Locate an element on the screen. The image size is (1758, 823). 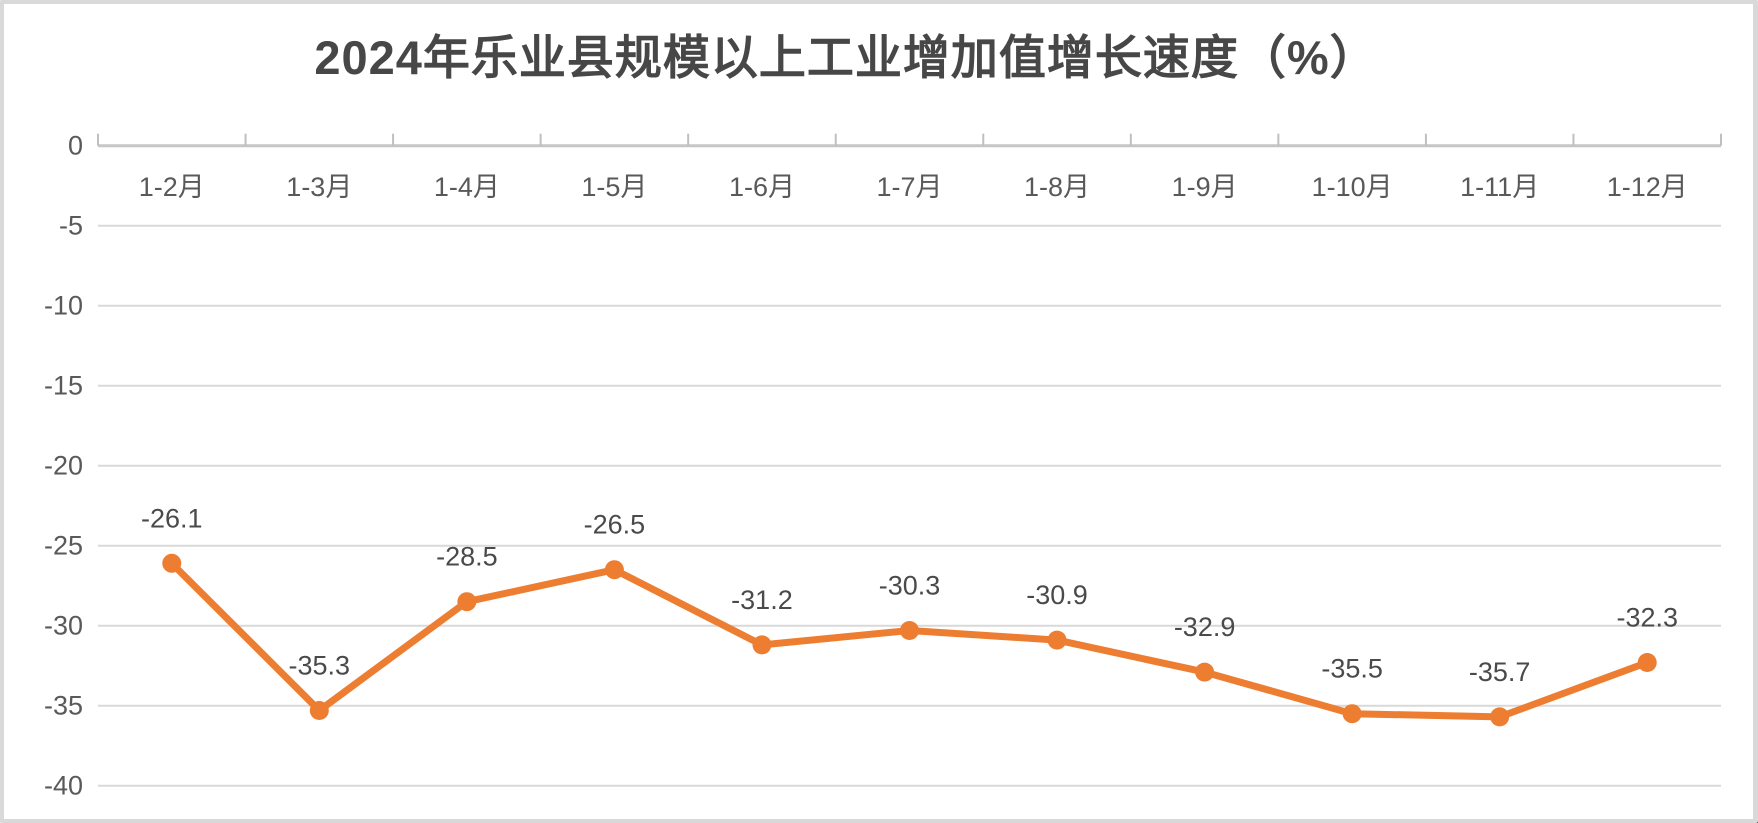
data-point-label: -26.1 is located at coordinates (172, 518).